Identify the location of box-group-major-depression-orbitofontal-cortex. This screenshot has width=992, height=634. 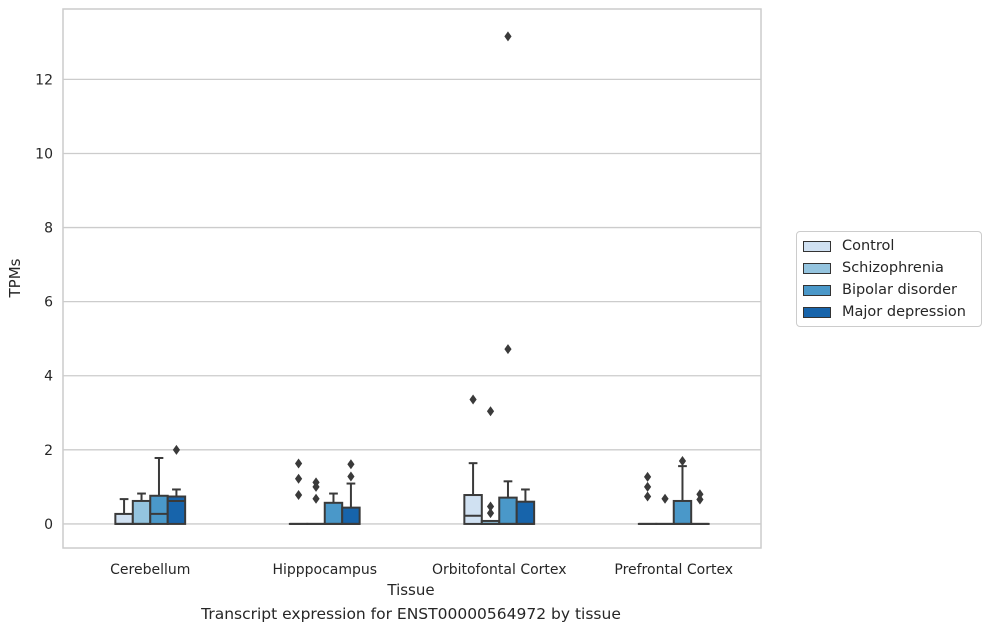
(525, 506).